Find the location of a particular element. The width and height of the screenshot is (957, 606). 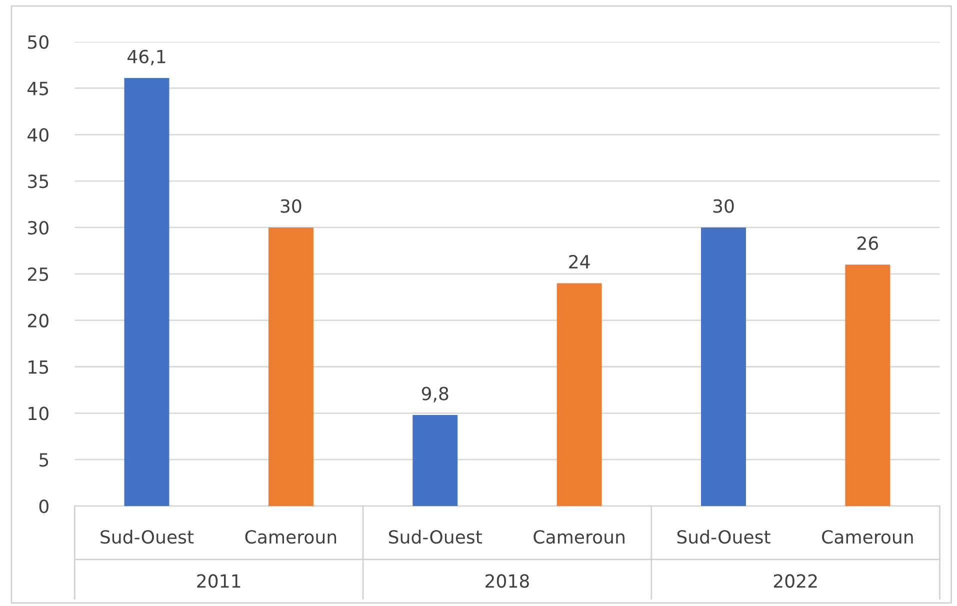

y-tick-label: 20 is located at coordinates (38, 321).